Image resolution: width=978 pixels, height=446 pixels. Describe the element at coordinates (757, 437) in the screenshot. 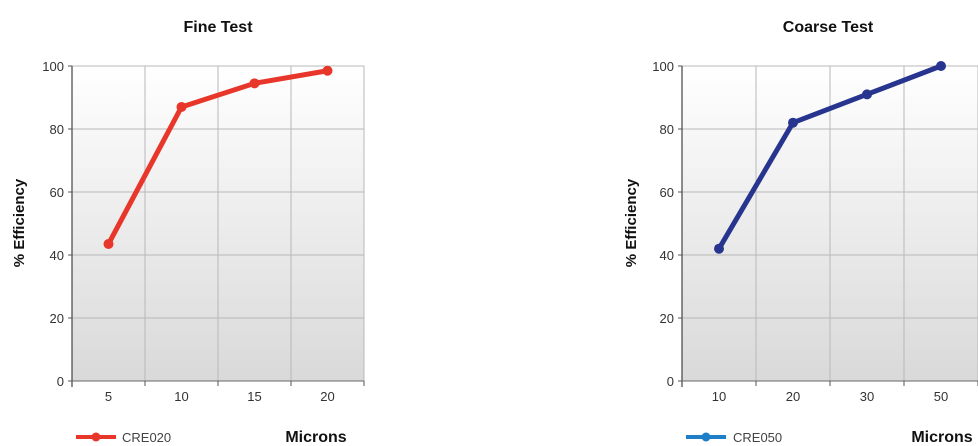

I see `legend-label-cre050: CRE050` at that location.